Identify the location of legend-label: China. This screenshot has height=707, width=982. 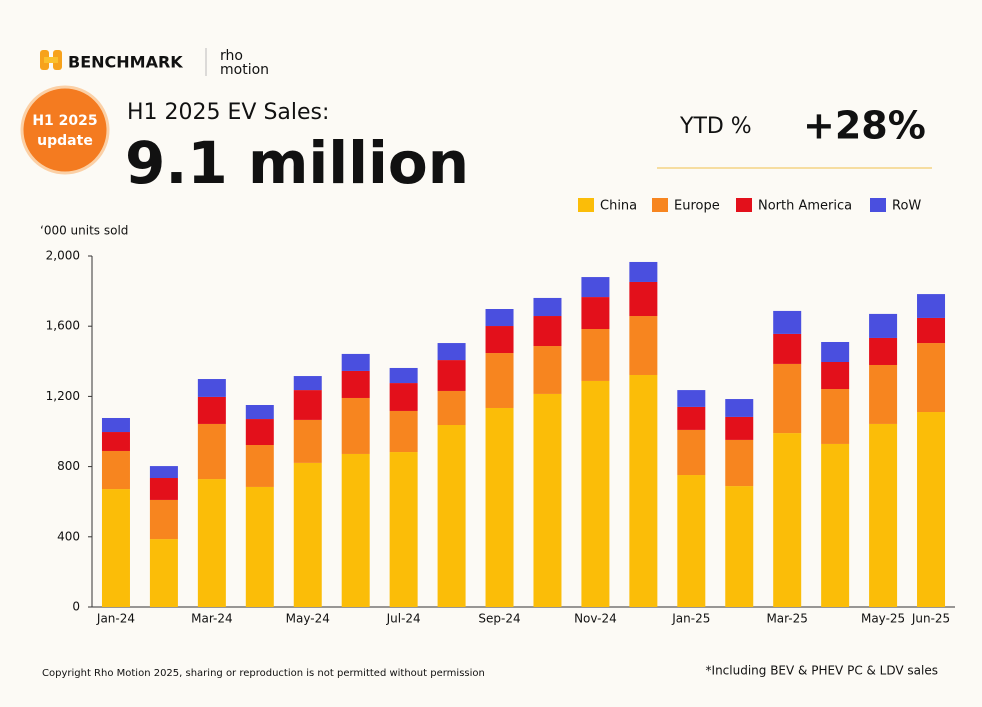
(618, 206).